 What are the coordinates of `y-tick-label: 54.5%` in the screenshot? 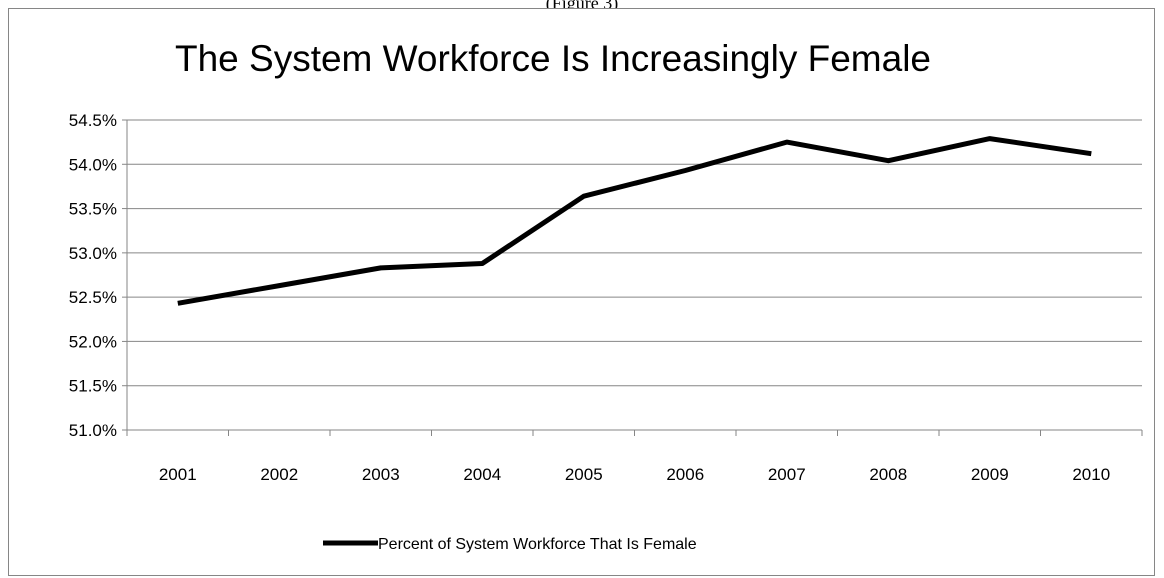 It's located at (93, 120).